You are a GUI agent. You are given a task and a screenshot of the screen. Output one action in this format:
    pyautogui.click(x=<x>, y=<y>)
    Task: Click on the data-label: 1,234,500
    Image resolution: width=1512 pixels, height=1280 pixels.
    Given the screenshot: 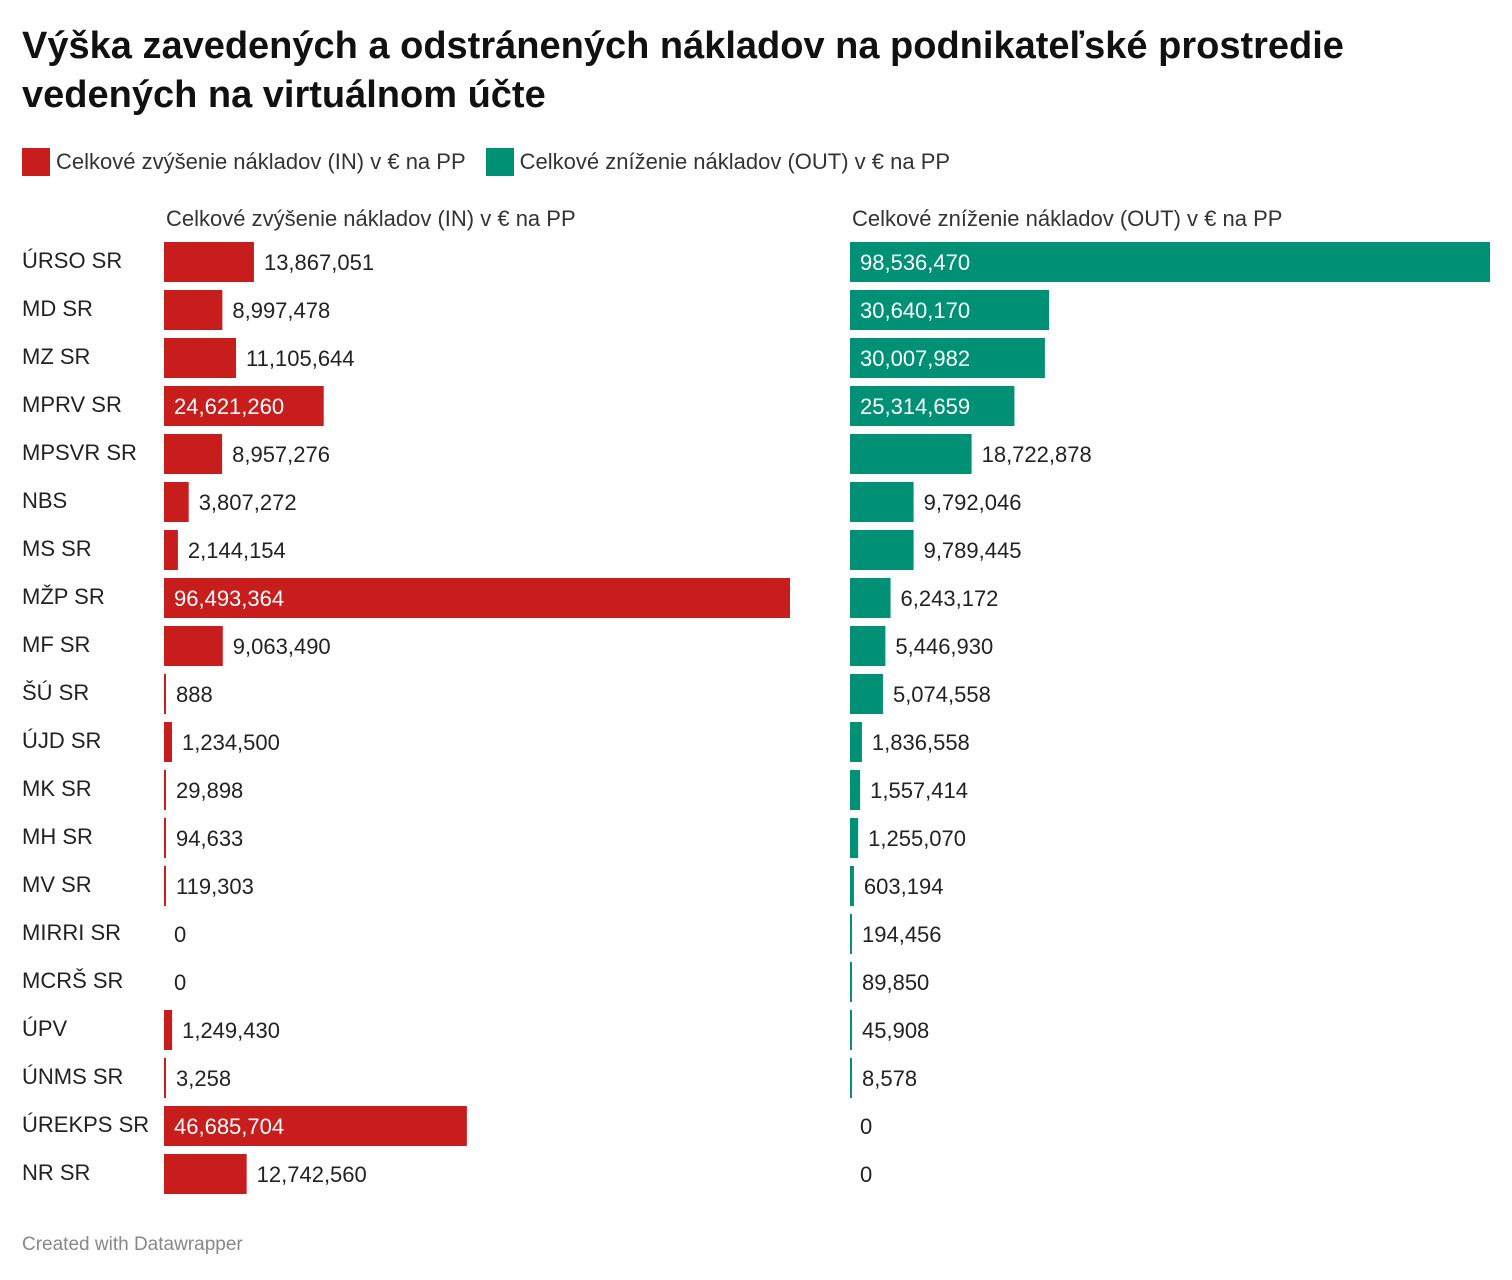 What is the action you would take?
    pyautogui.click(x=231, y=742)
    